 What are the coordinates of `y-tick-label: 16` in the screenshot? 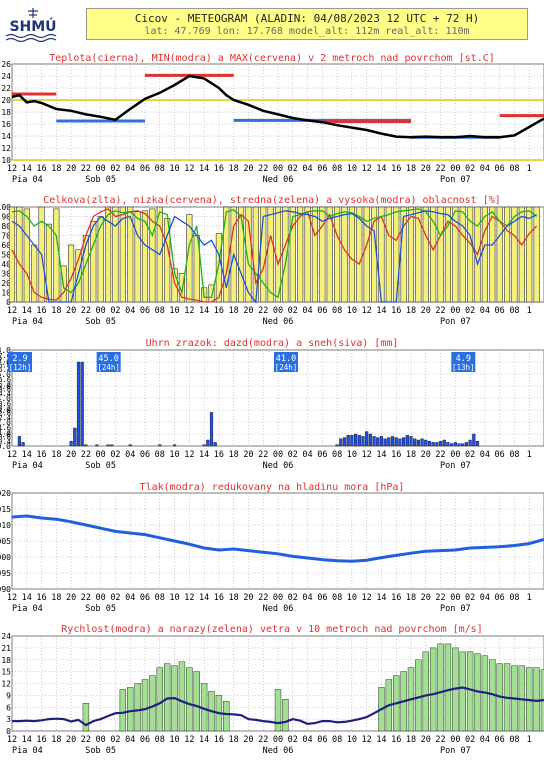 It's located at (6, 124).